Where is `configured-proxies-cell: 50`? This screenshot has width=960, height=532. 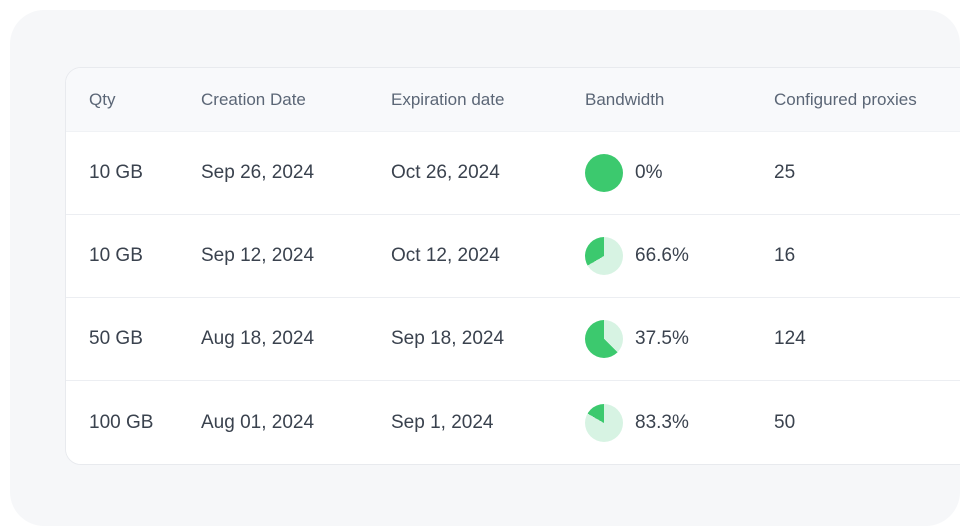 configured-proxies-cell: 50 is located at coordinates (785, 422).